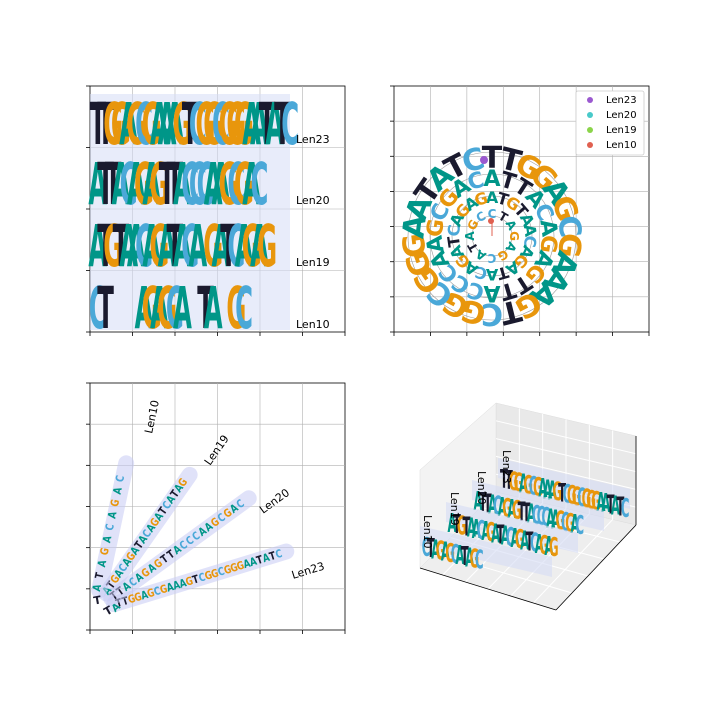  What do you see at coordinates (621, 130) in the screenshot?
I see `legend-label-len19: Len19` at bounding box center [621, 130].